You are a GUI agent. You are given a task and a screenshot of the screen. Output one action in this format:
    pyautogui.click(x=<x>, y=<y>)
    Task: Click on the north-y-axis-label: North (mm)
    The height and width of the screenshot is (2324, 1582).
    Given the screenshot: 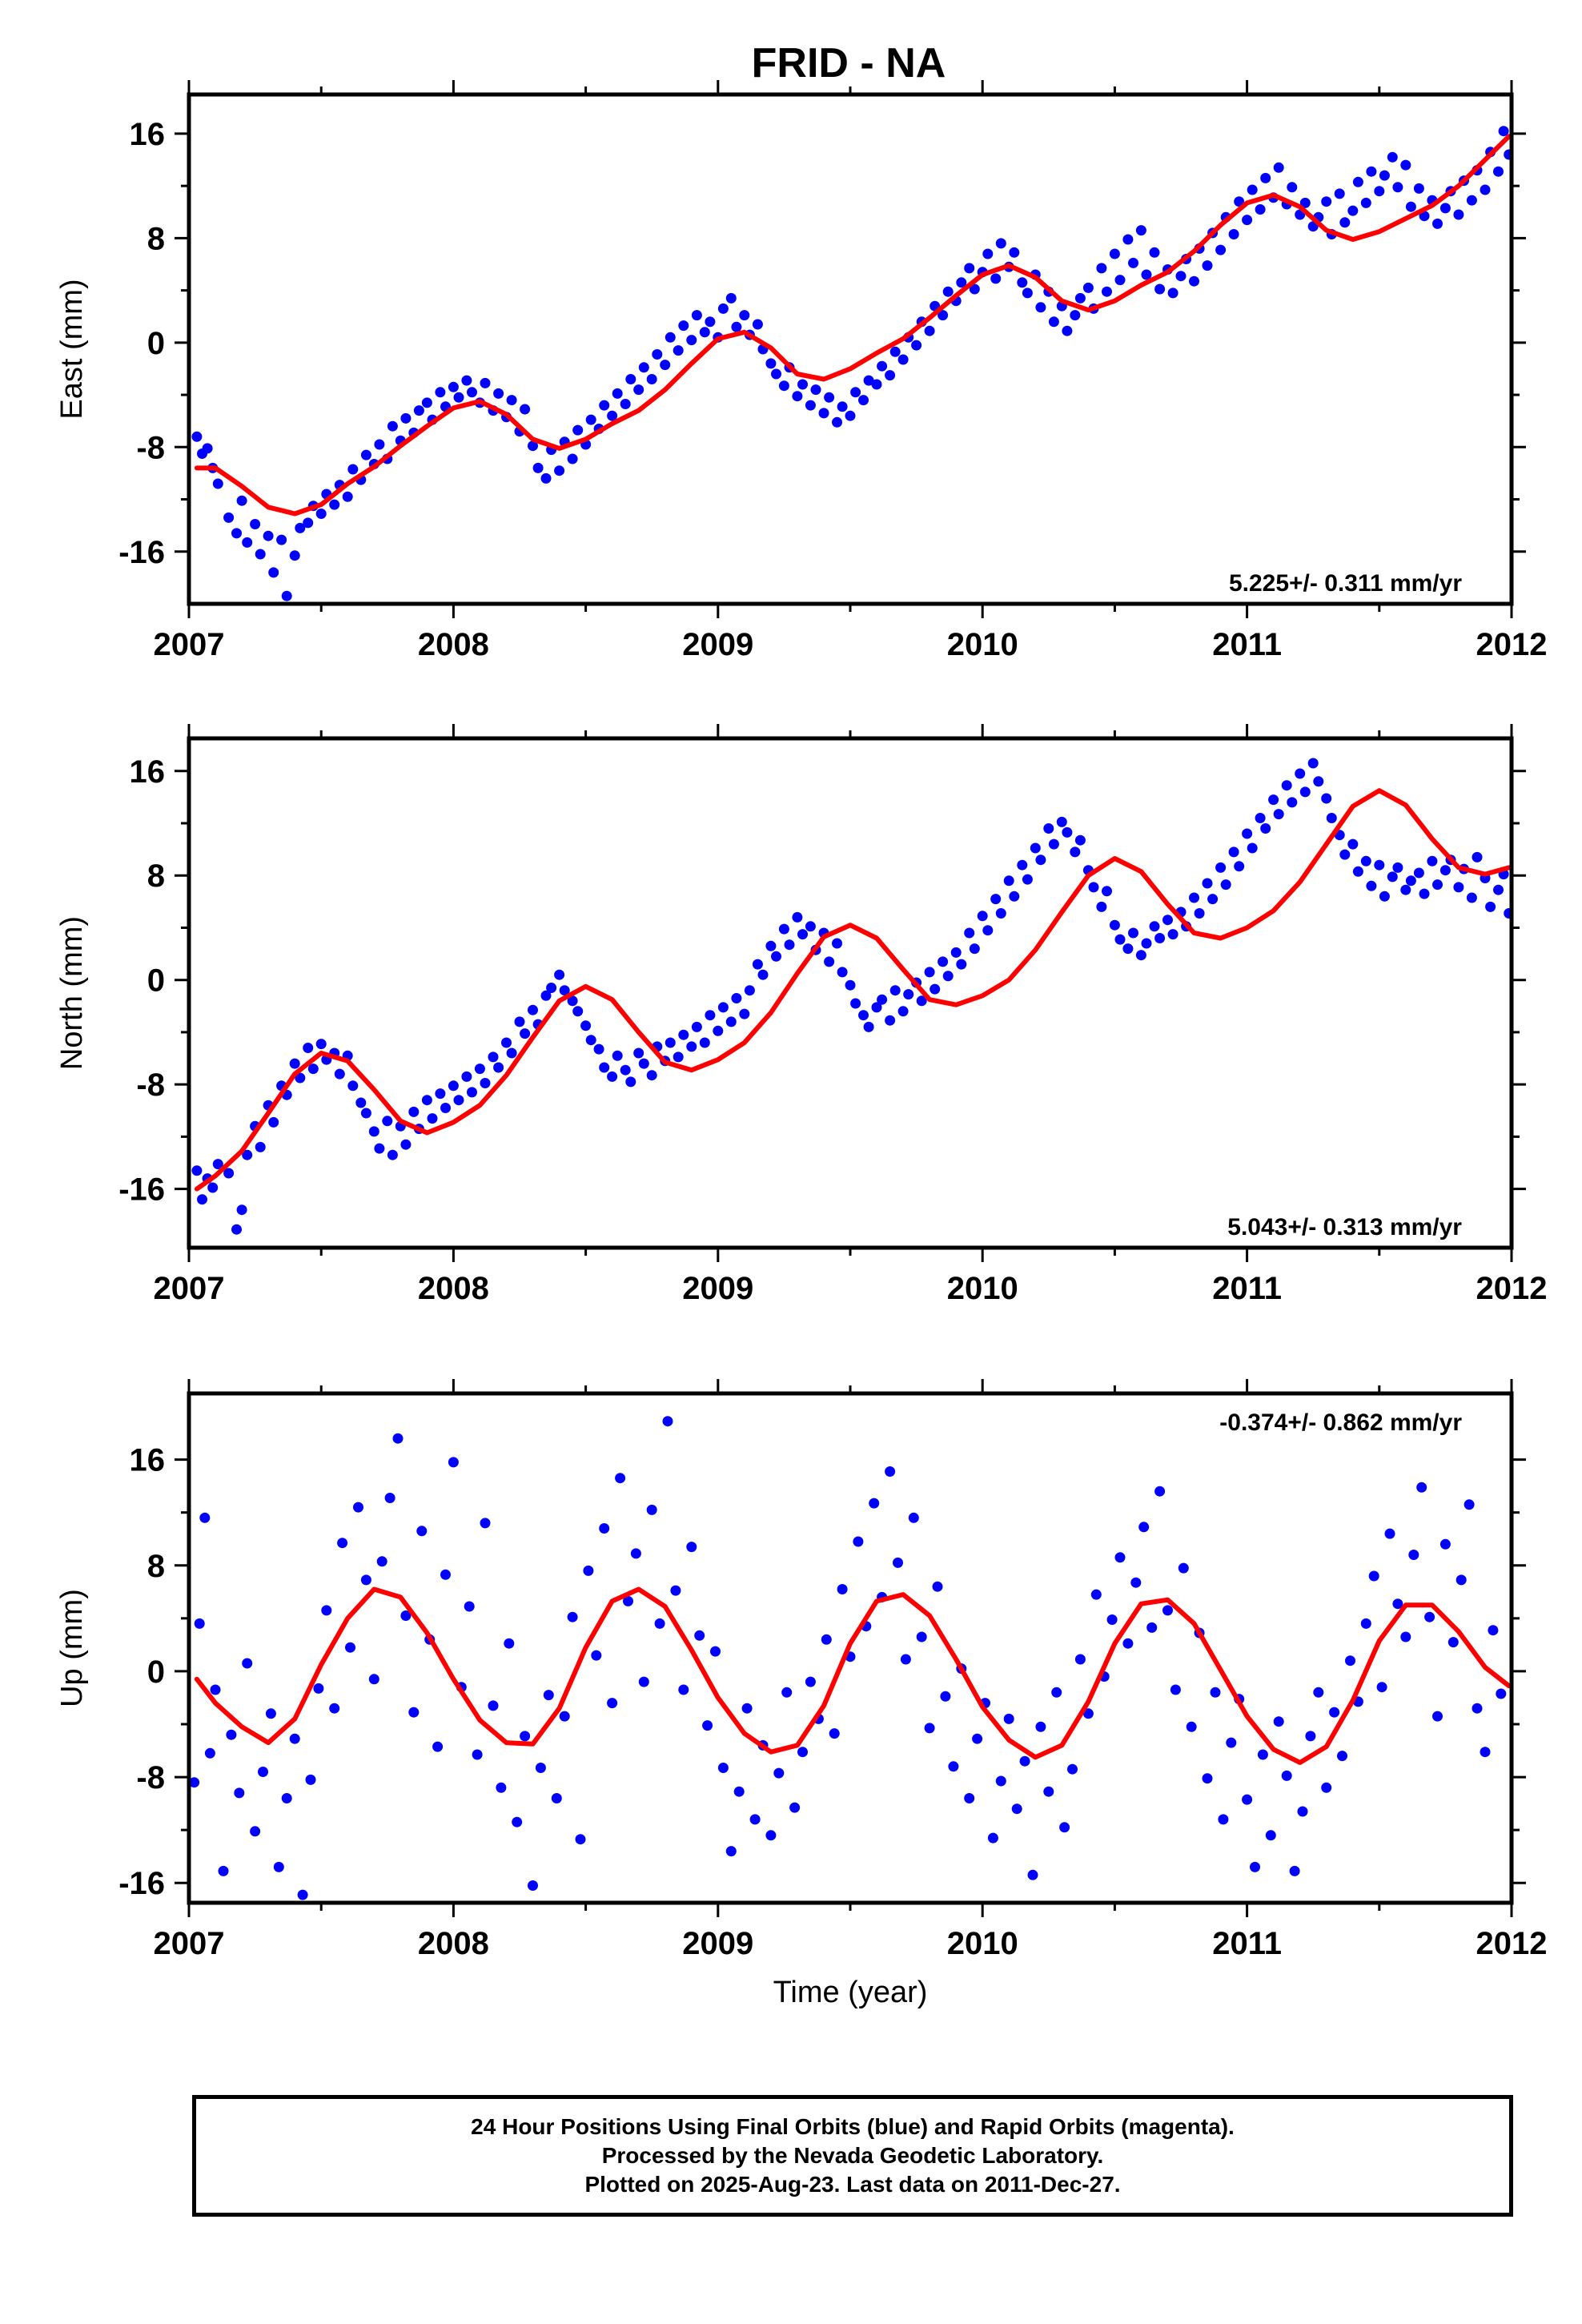 What is the action you would take?
    pyautogui.click(x=72, y=993)
    